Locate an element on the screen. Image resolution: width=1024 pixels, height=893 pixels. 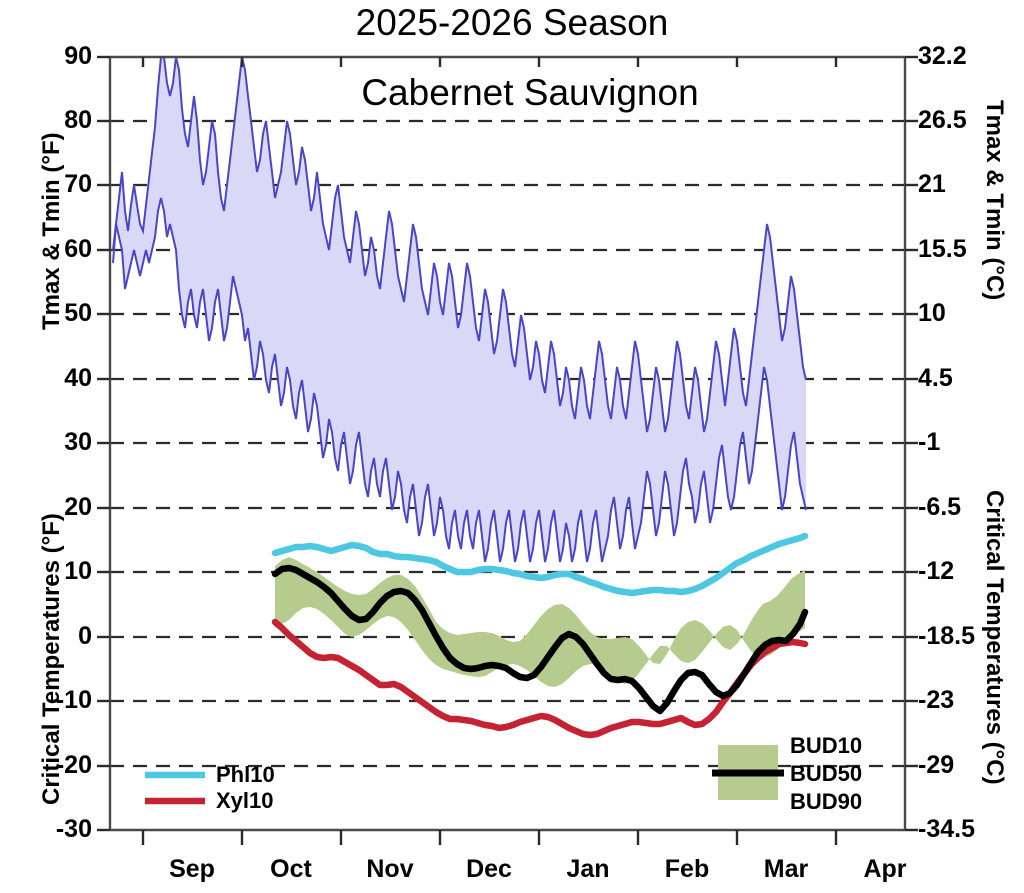
legend-label-bud10: BUD10 is located at coordinates (826, 745).